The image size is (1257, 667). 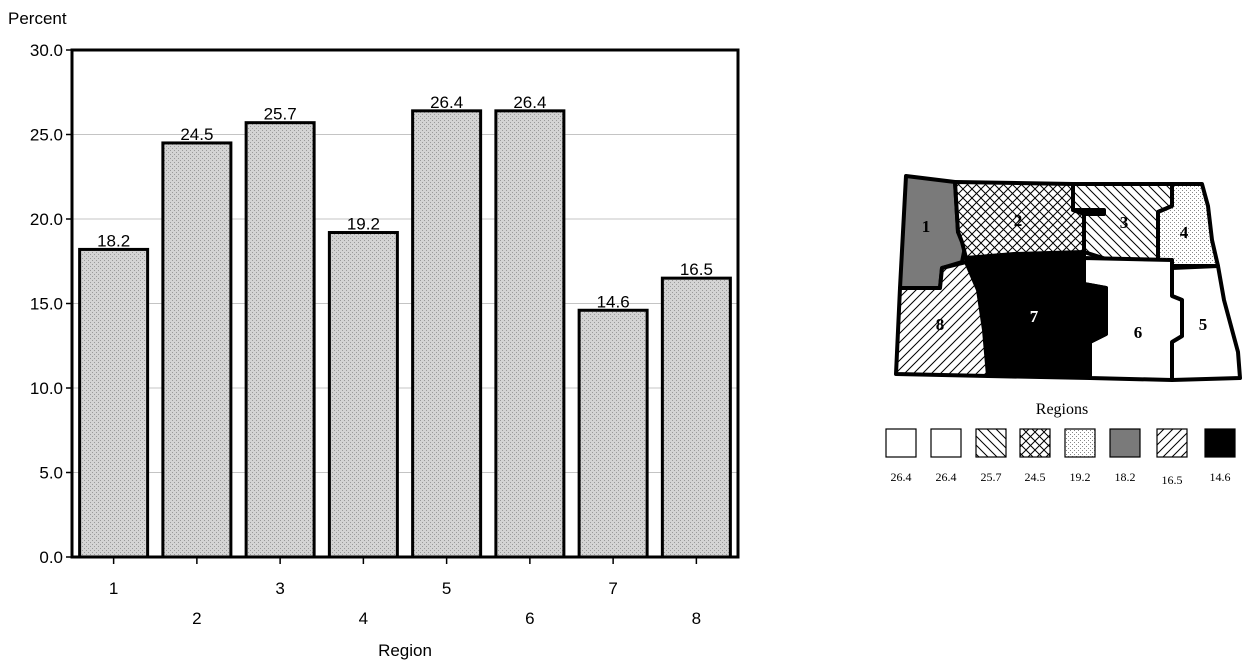 What do you see at coordinates (279, 588) in the screenshot?
I see `x-tick-label: 3` at bounding box center [279, 588].